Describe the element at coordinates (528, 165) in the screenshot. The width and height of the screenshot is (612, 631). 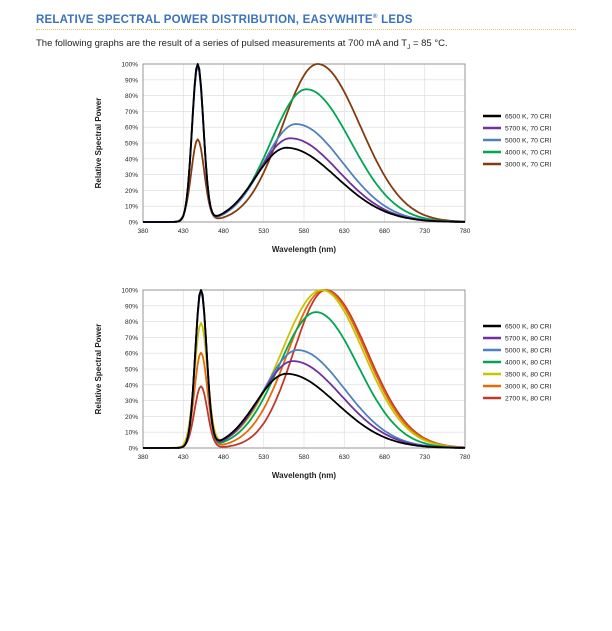
I see `legend-label: 3000 K, 70 CRI` at that location.